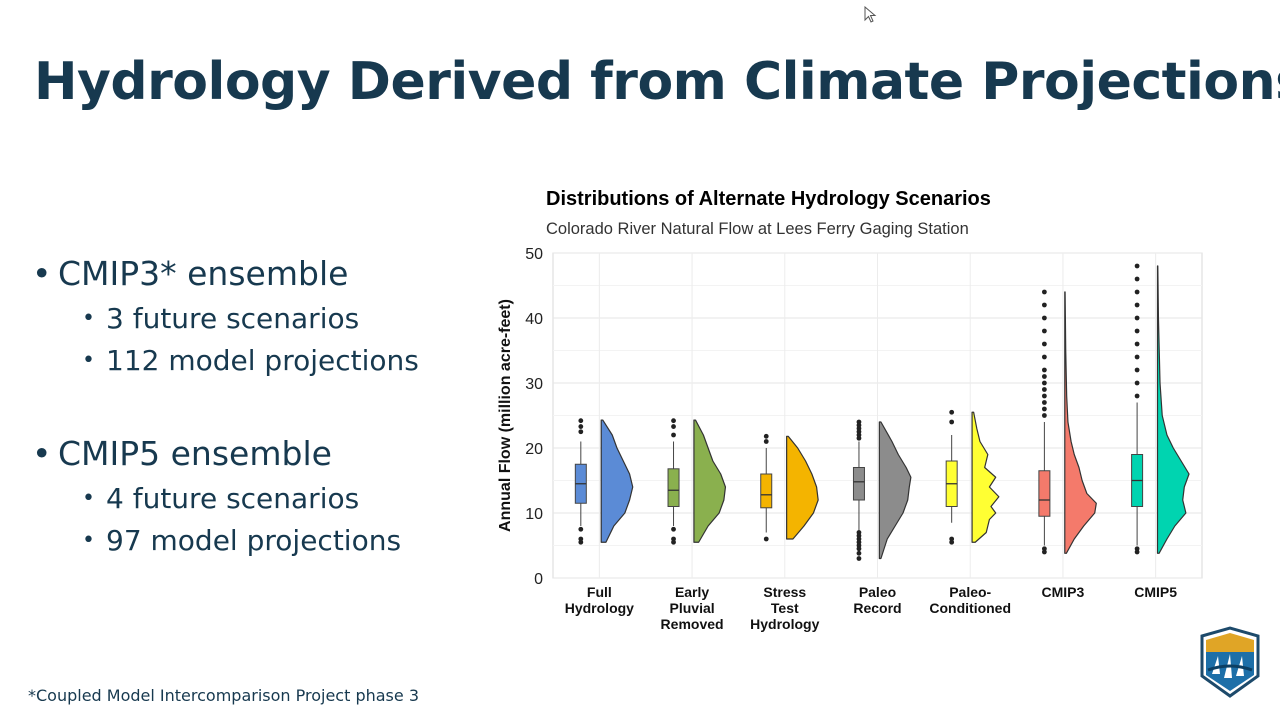  Describe the element at coordinates (534, 449) in the screenshot. I see `y-tick-label: 20` at that location.